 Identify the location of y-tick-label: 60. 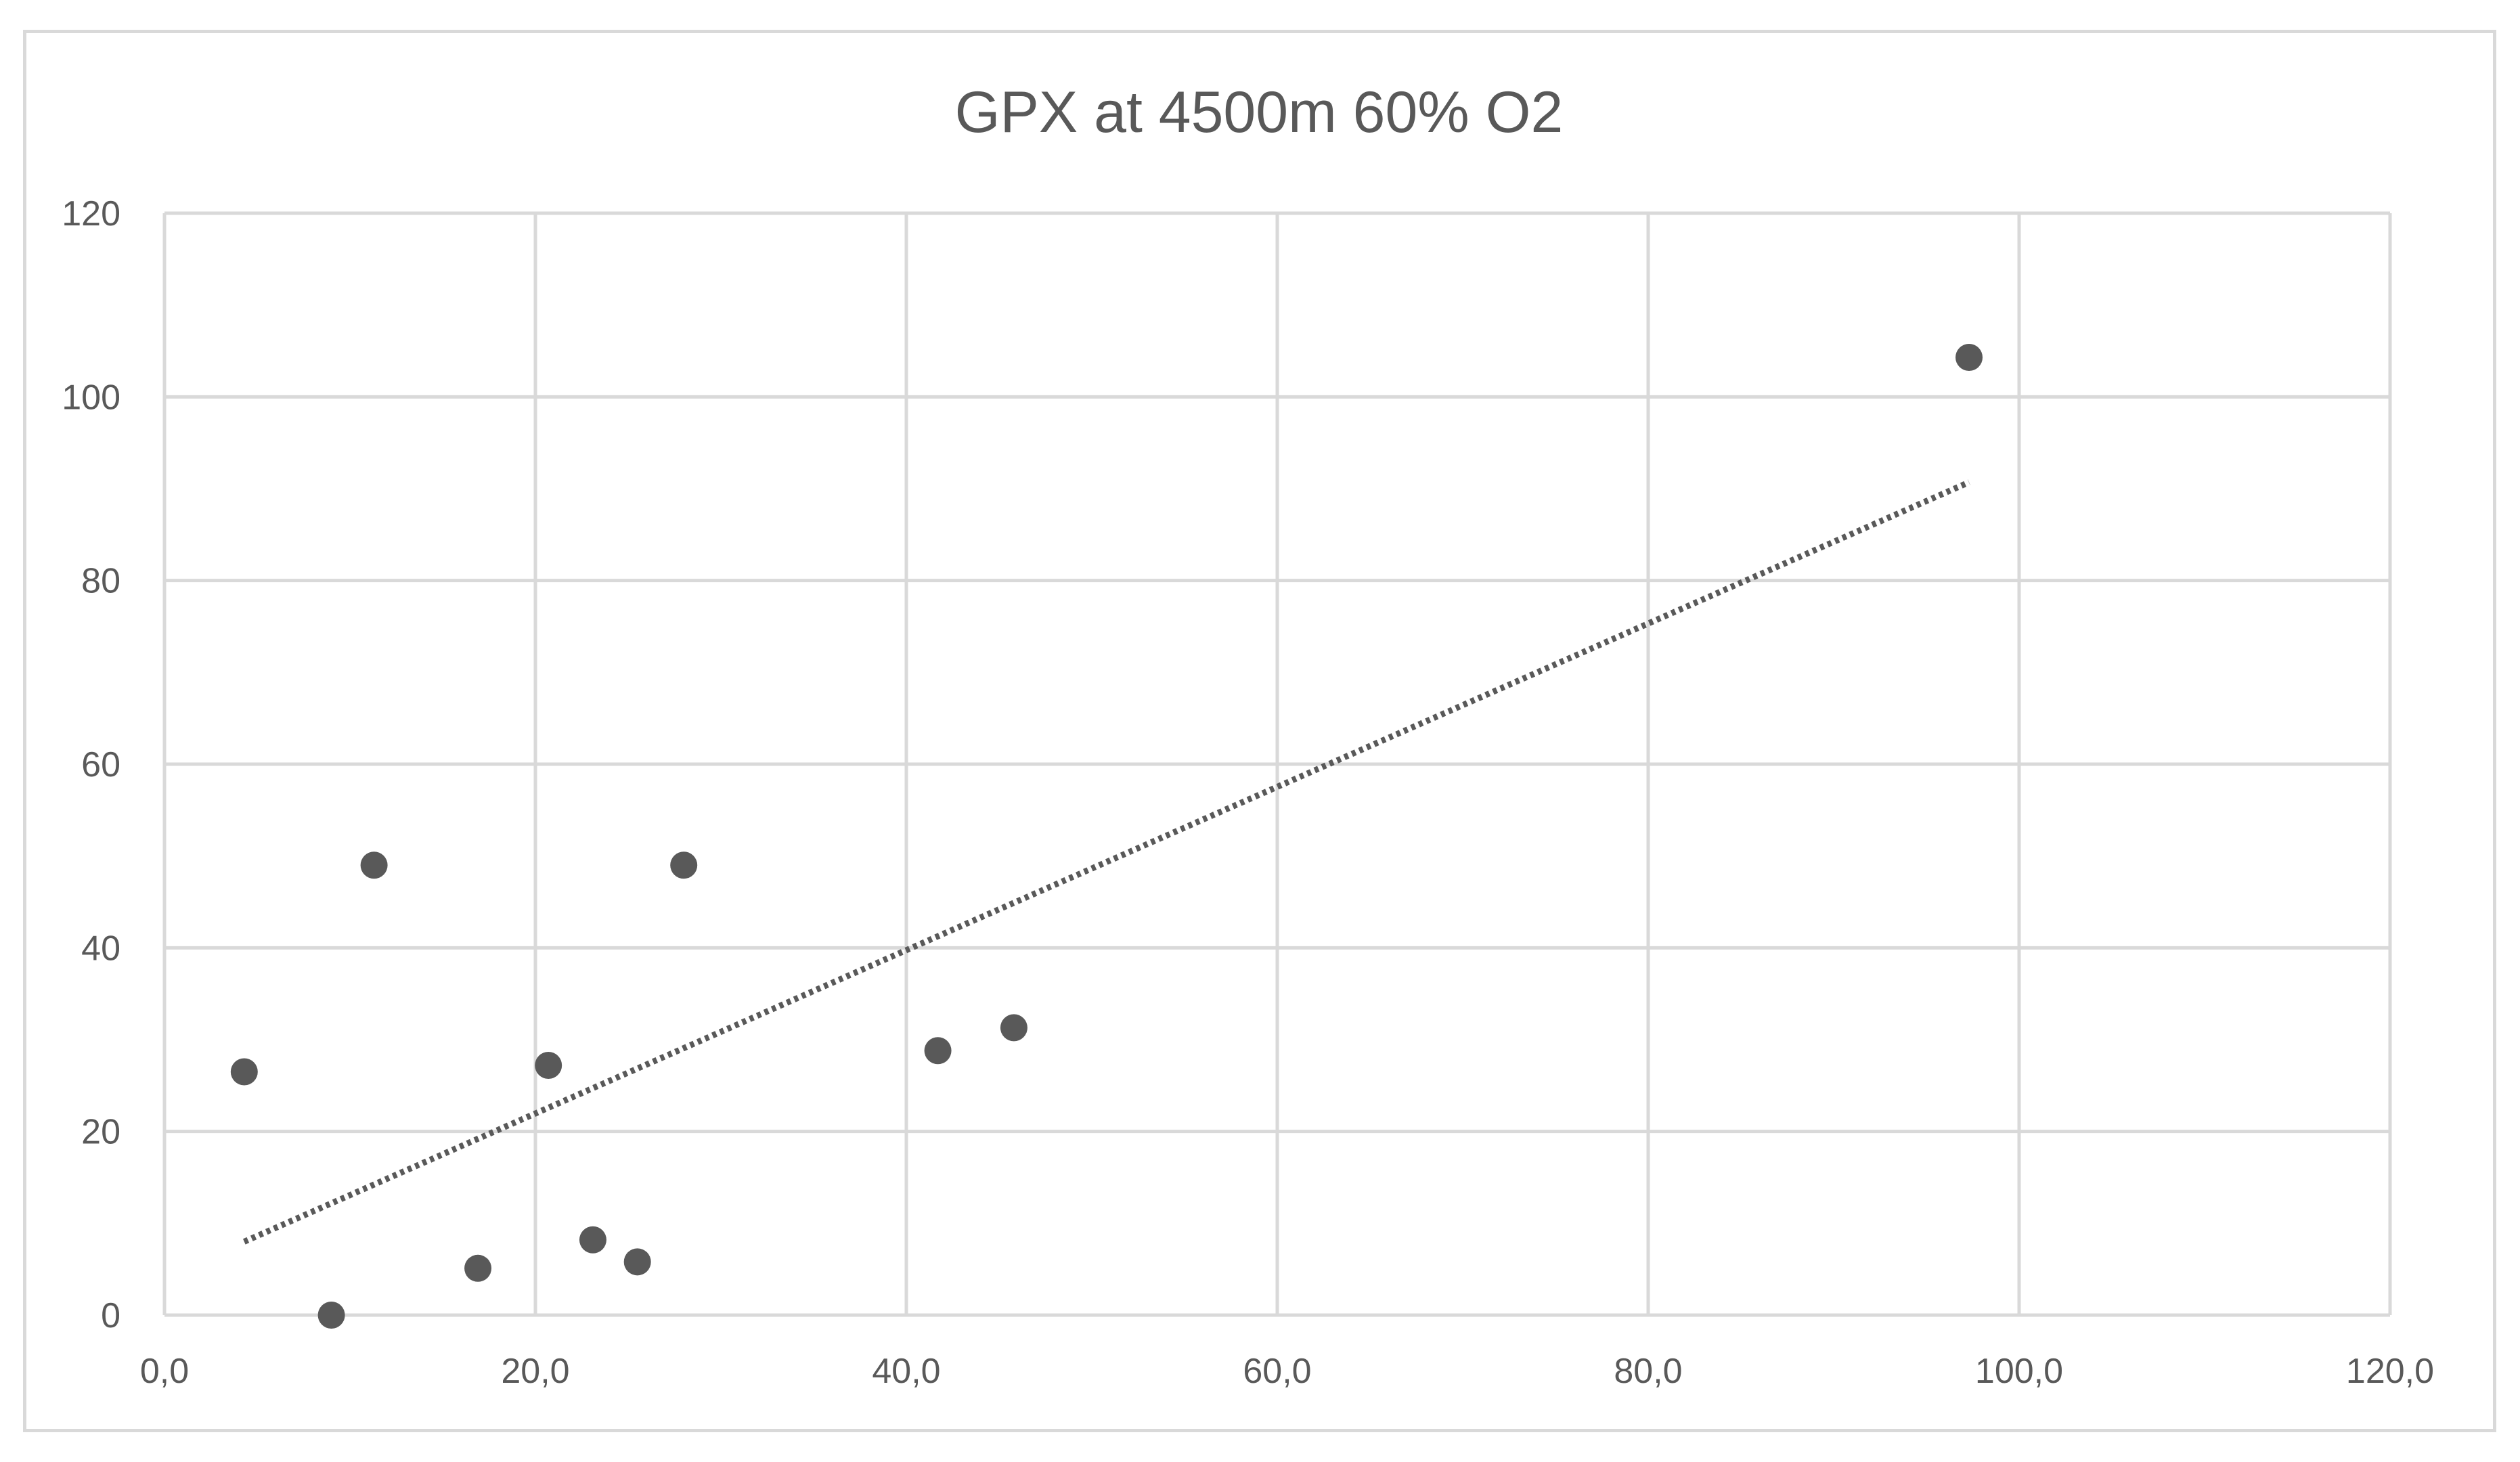
(100, 764).